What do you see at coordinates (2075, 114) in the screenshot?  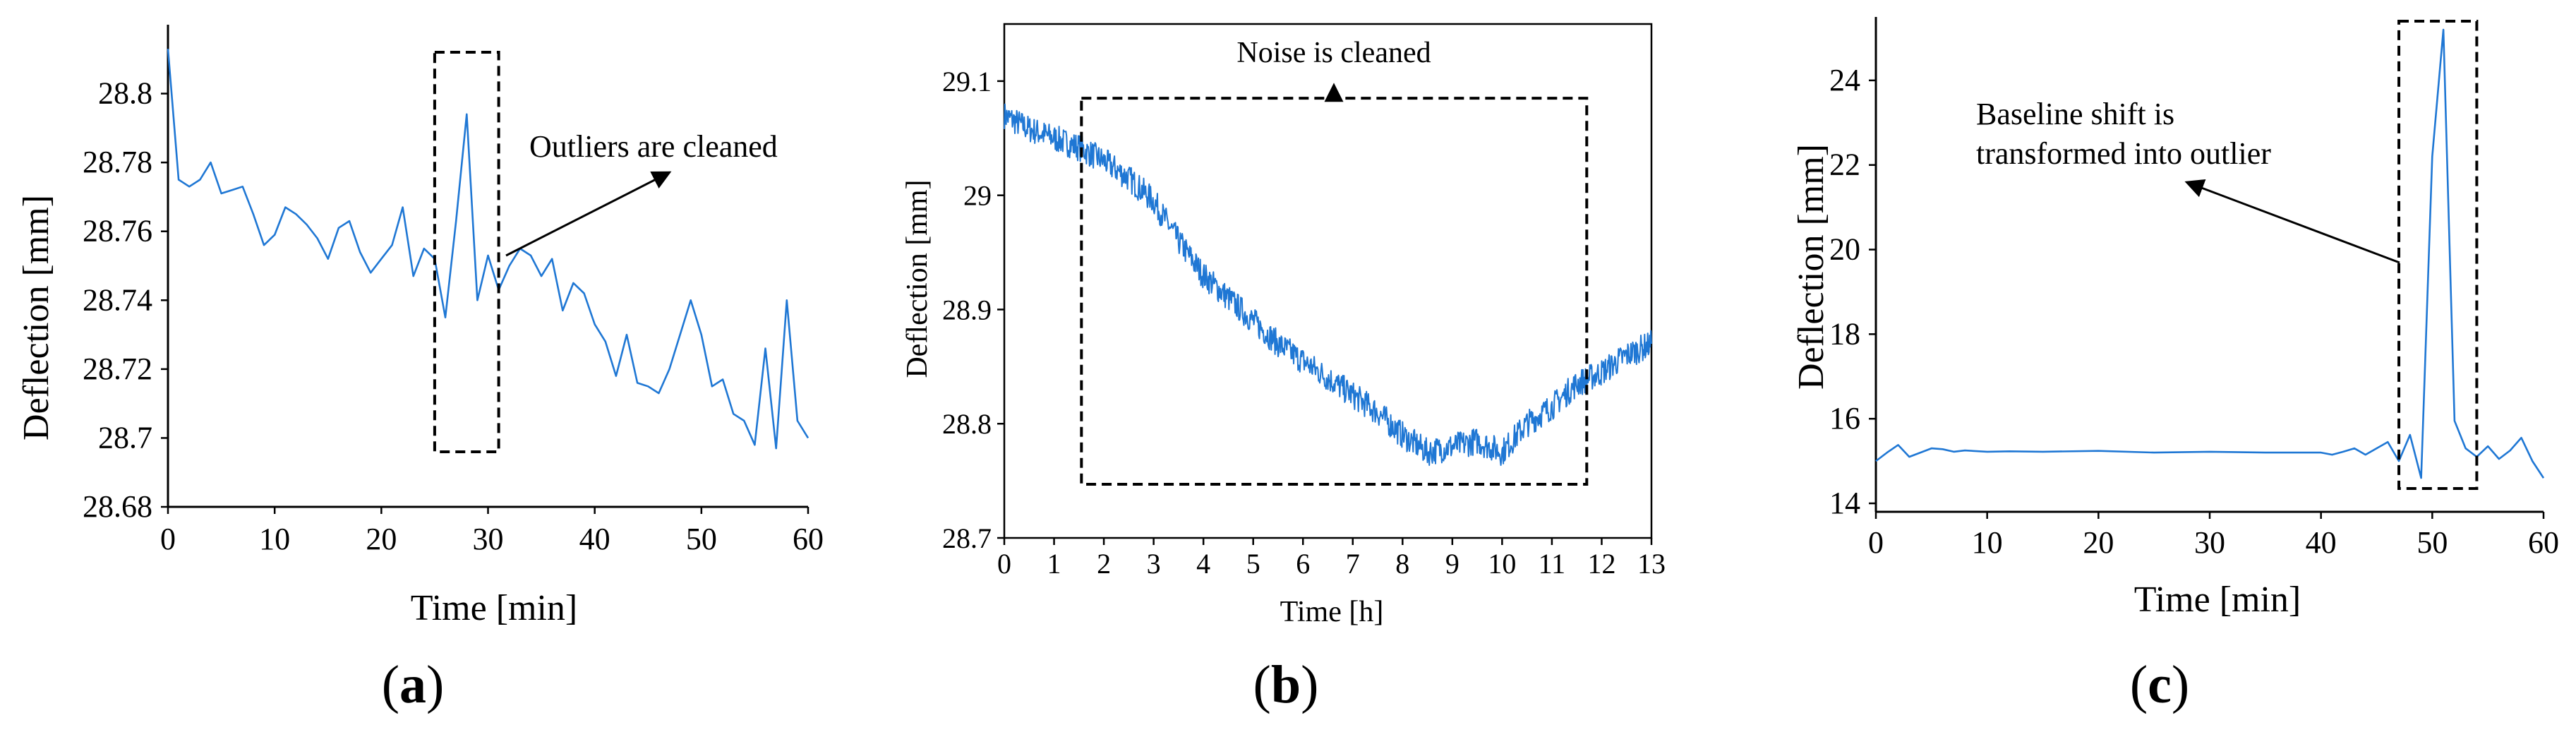 I see `panel-c-annotation-line-1: Baseline shift is` at bounding box center [2075, 114].